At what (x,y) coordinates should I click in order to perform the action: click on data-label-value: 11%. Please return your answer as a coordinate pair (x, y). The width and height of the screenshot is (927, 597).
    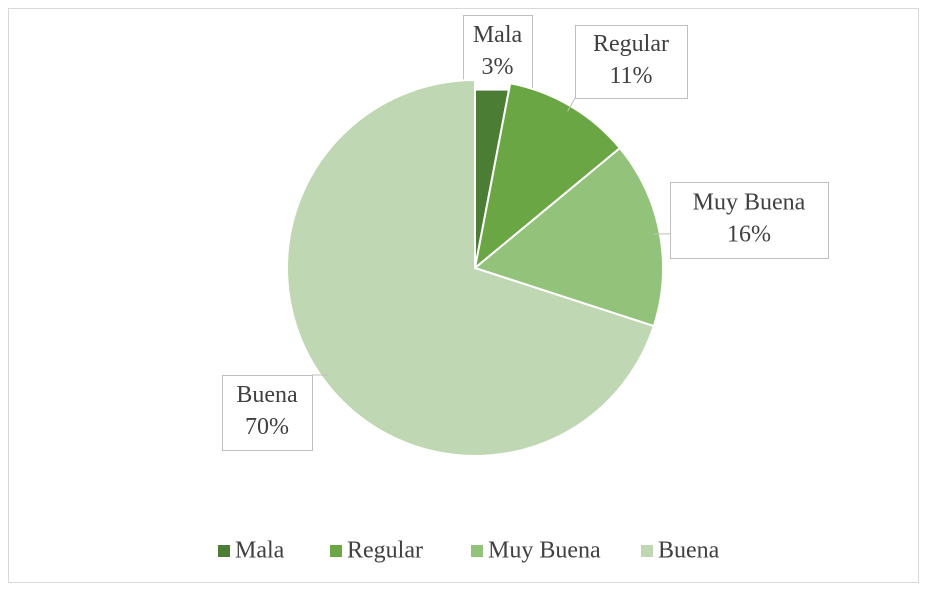
    Looking at the image, I should click on (630, 76).